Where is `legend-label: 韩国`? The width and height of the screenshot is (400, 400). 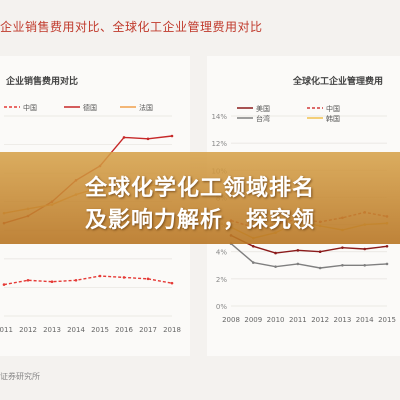
legend-label: 韩国 is located at coordinates (333, 118).